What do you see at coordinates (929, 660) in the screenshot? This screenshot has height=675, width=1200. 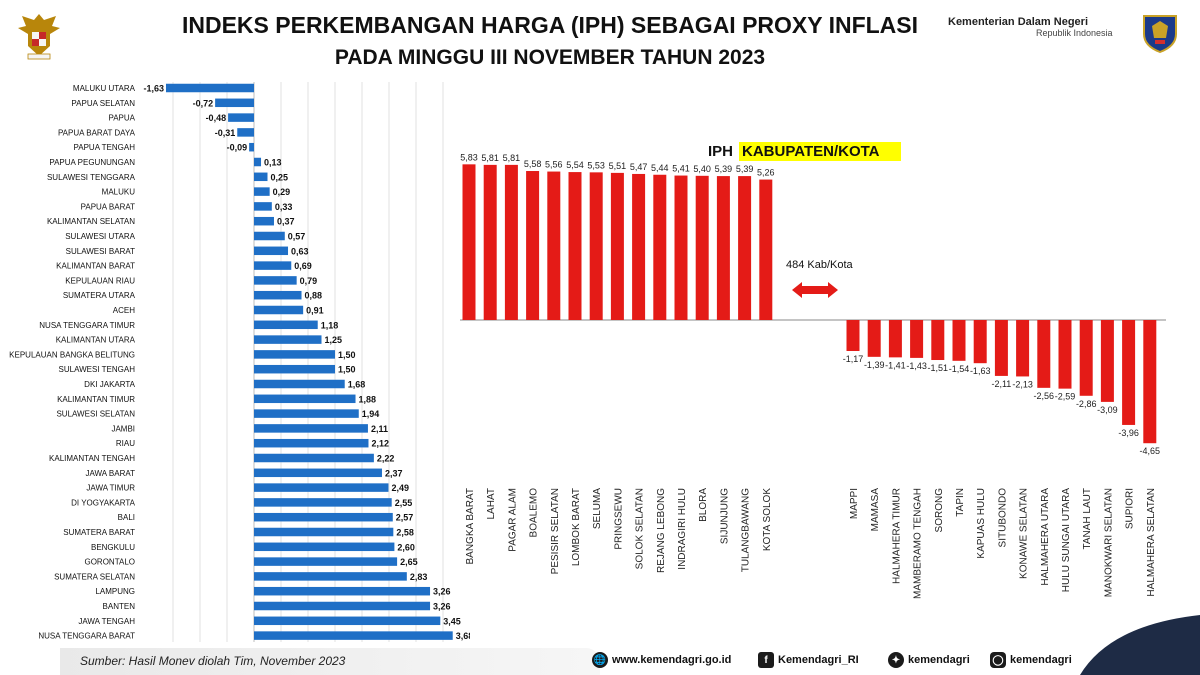 I see `twitter-link: ✦ kemendagri` at bounding box center [929, 660].